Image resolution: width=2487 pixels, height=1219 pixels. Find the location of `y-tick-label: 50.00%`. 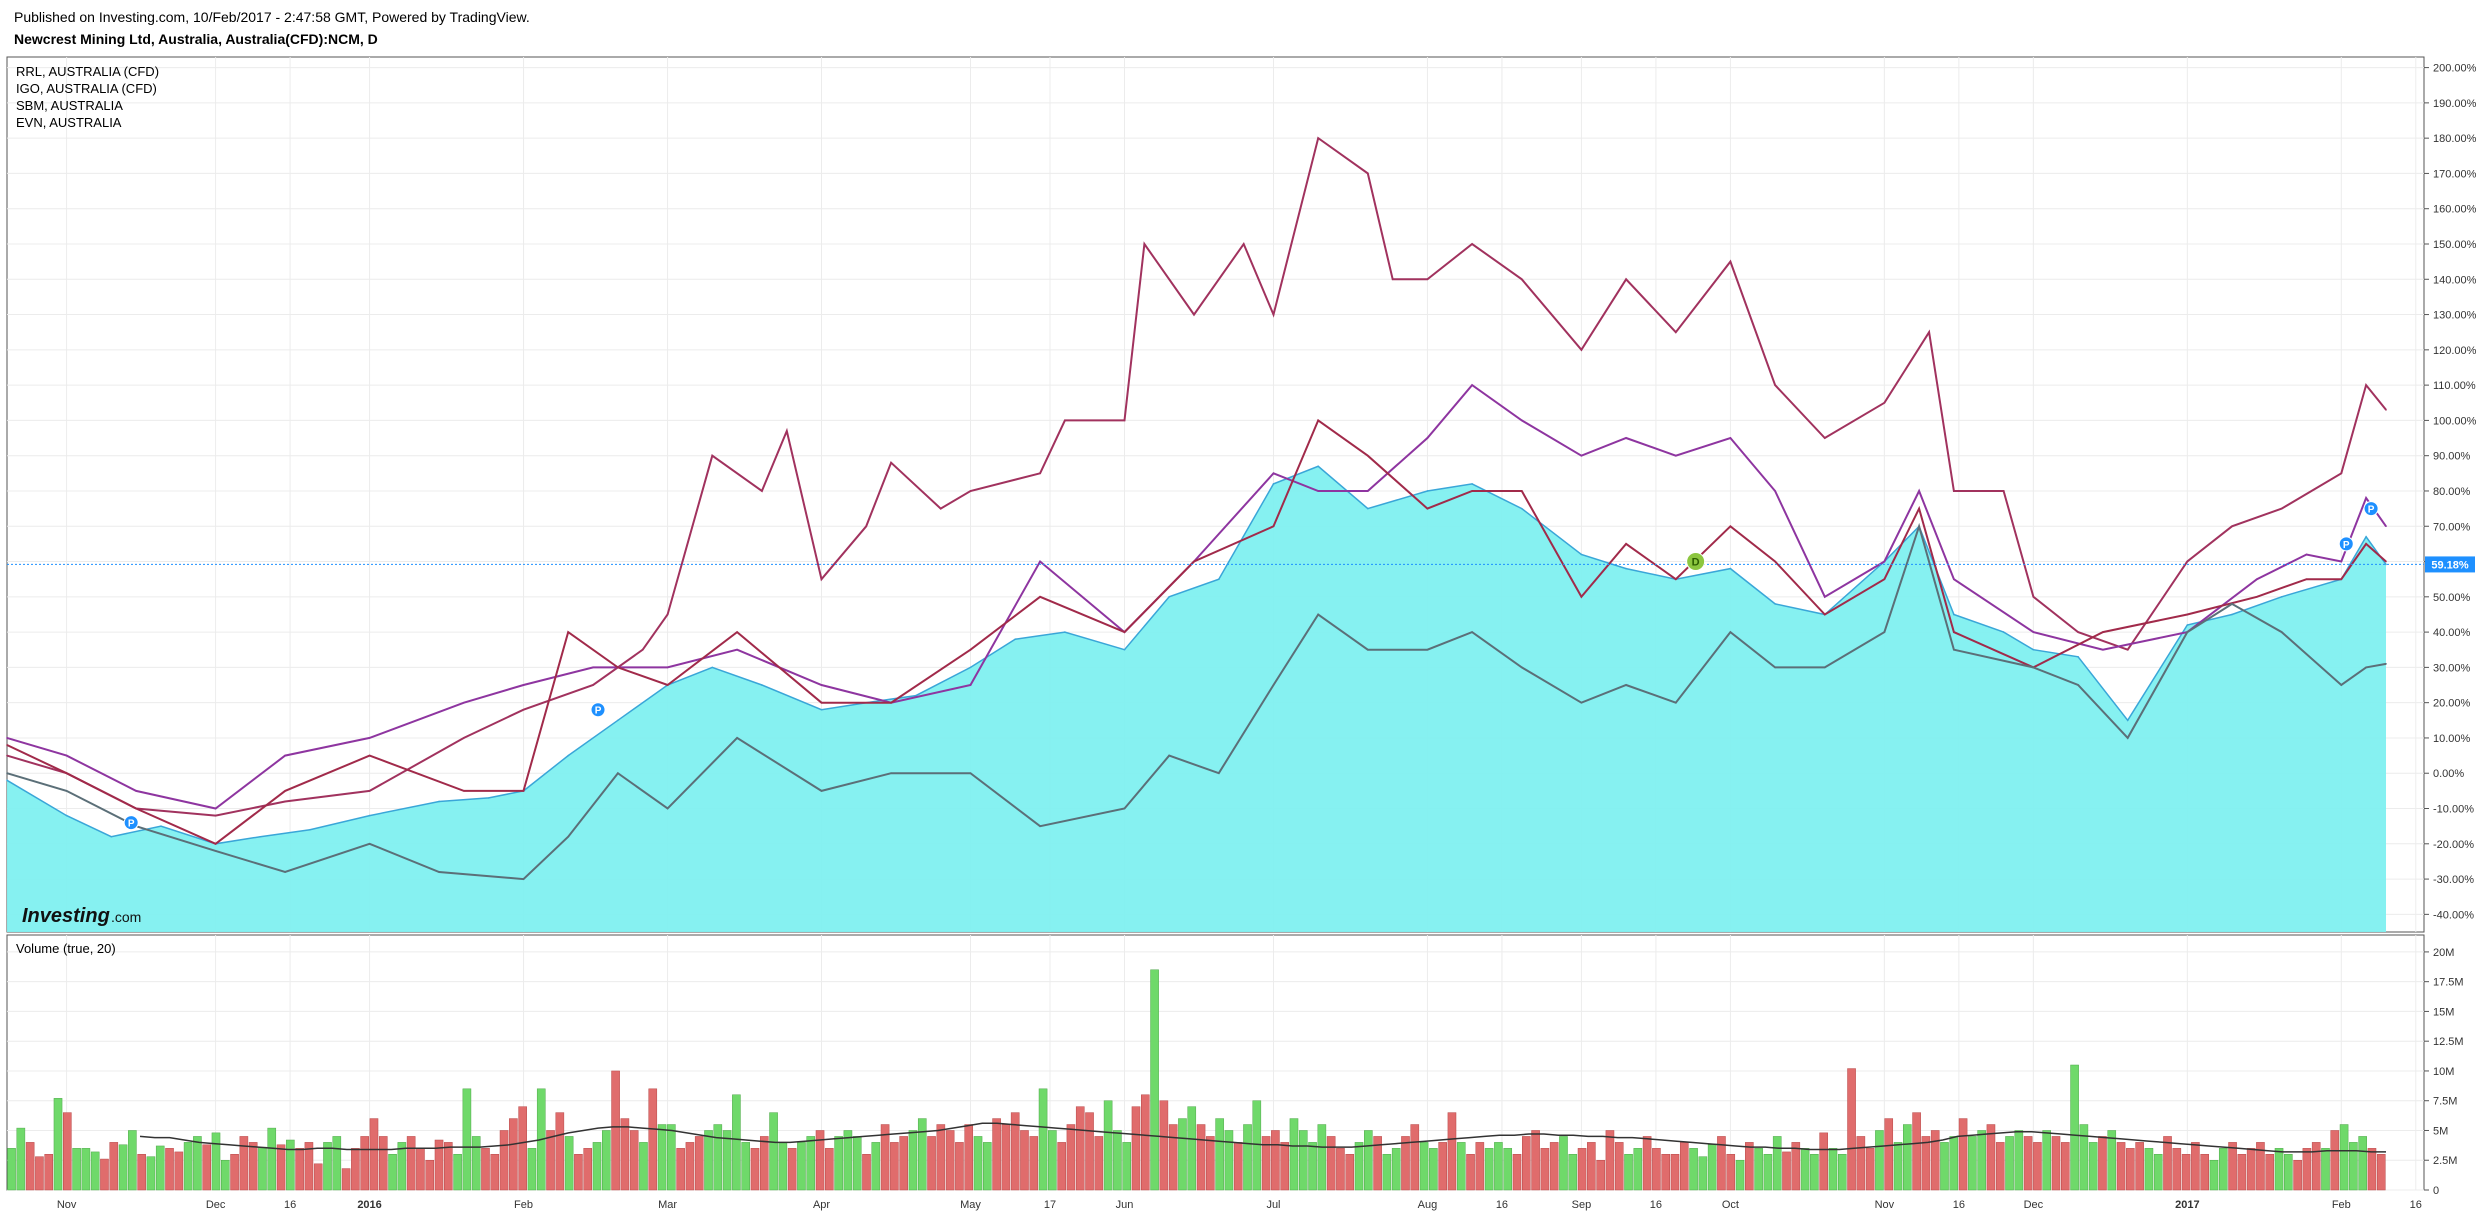

y-tick-label: 50.00% is located at coordinates (2452, 598).